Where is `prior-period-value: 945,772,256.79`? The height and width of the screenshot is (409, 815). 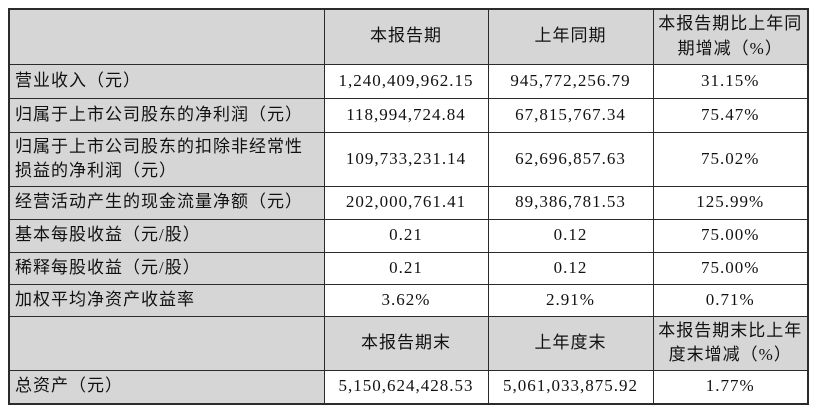 prior-period-value: 945,772,256.79 is located at coordinates (570, 81).